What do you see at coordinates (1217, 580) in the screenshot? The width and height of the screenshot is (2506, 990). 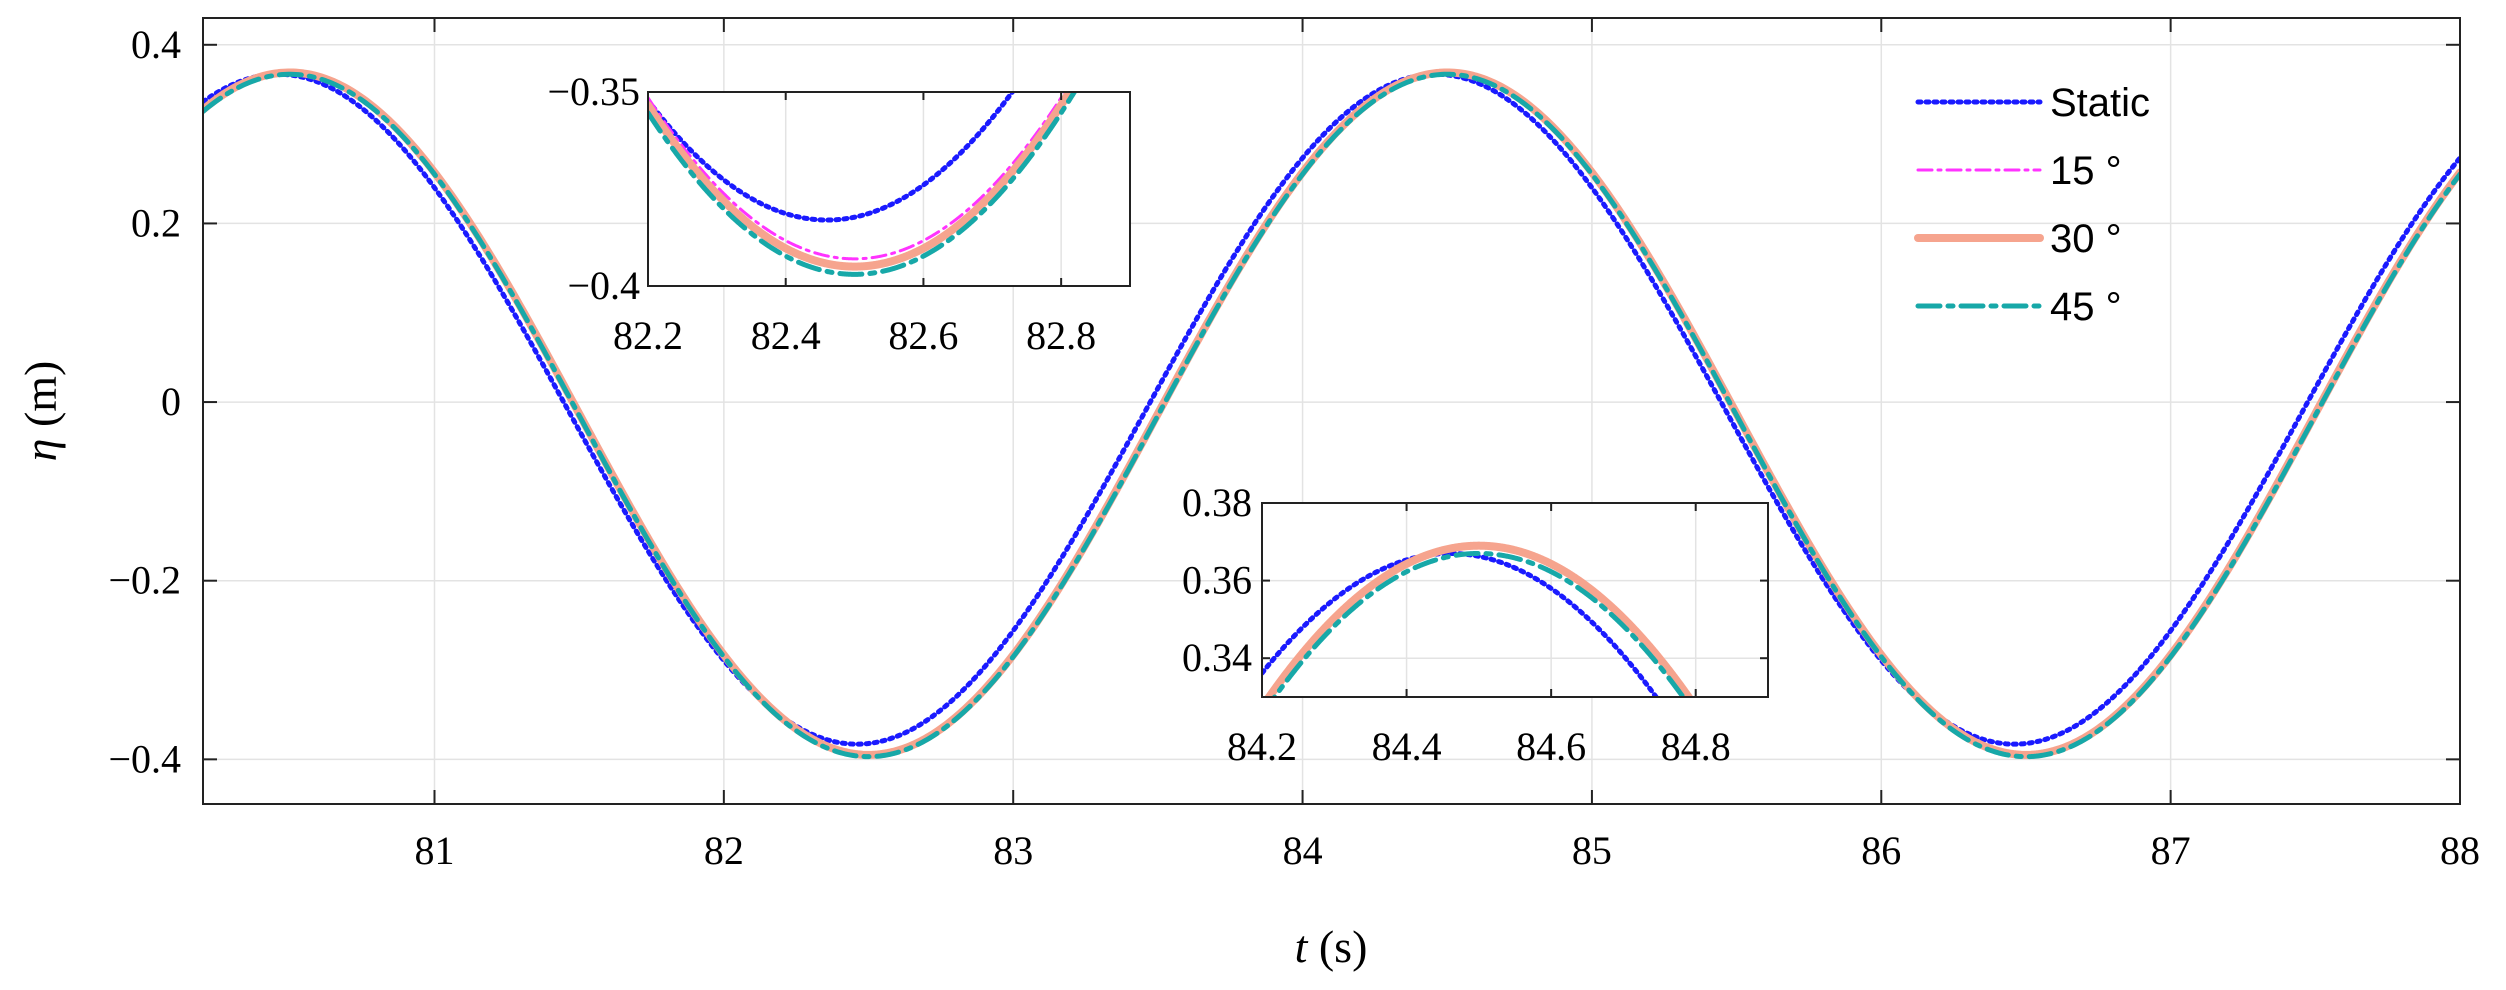 I see `y-tick-label: 0.36` at bounding box center [1217, 580].